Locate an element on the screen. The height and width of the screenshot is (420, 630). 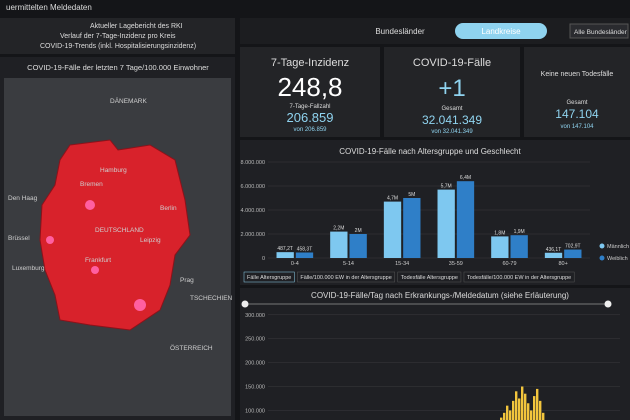
kpi-title: COVID-19-Fälle is located at coordinates (452, 63).